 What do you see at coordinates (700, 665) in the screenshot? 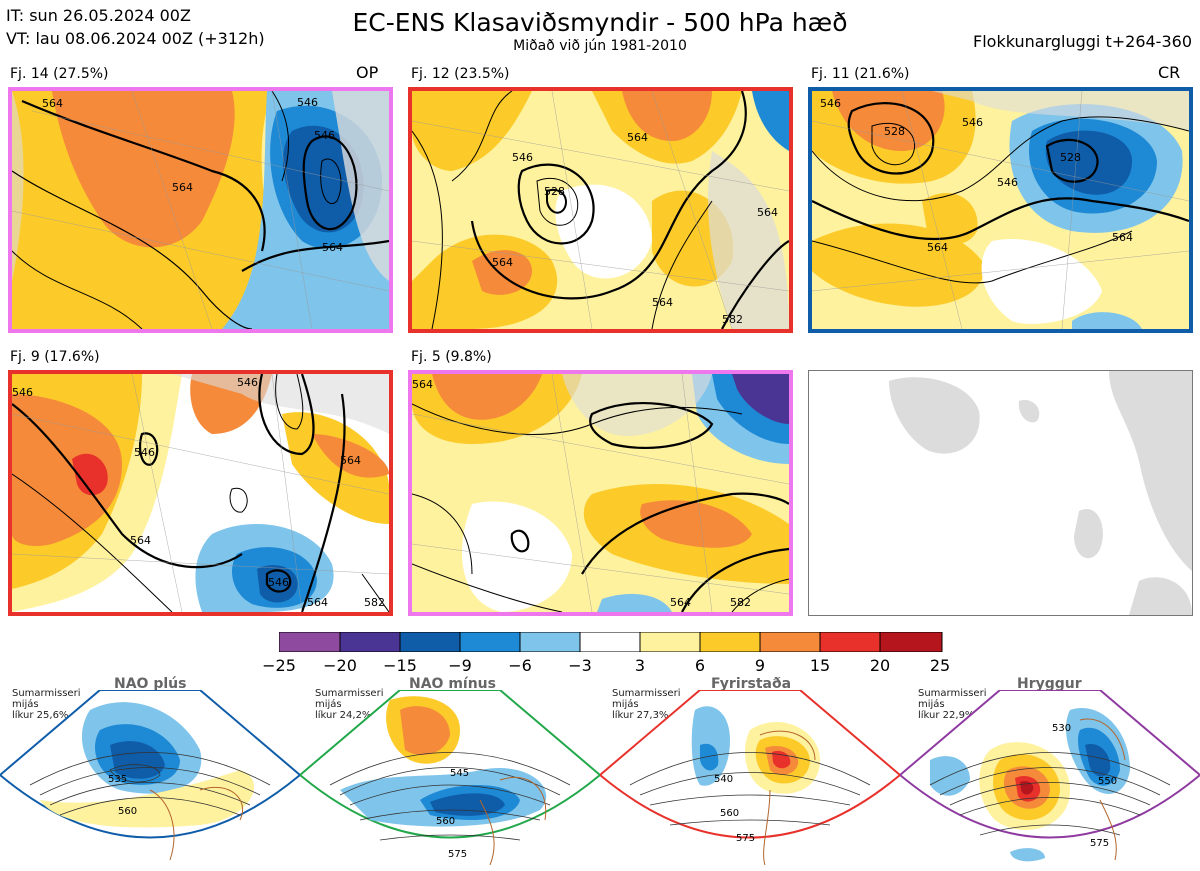
I see `colorbar-label: 6` at bounding box center [700, 665].